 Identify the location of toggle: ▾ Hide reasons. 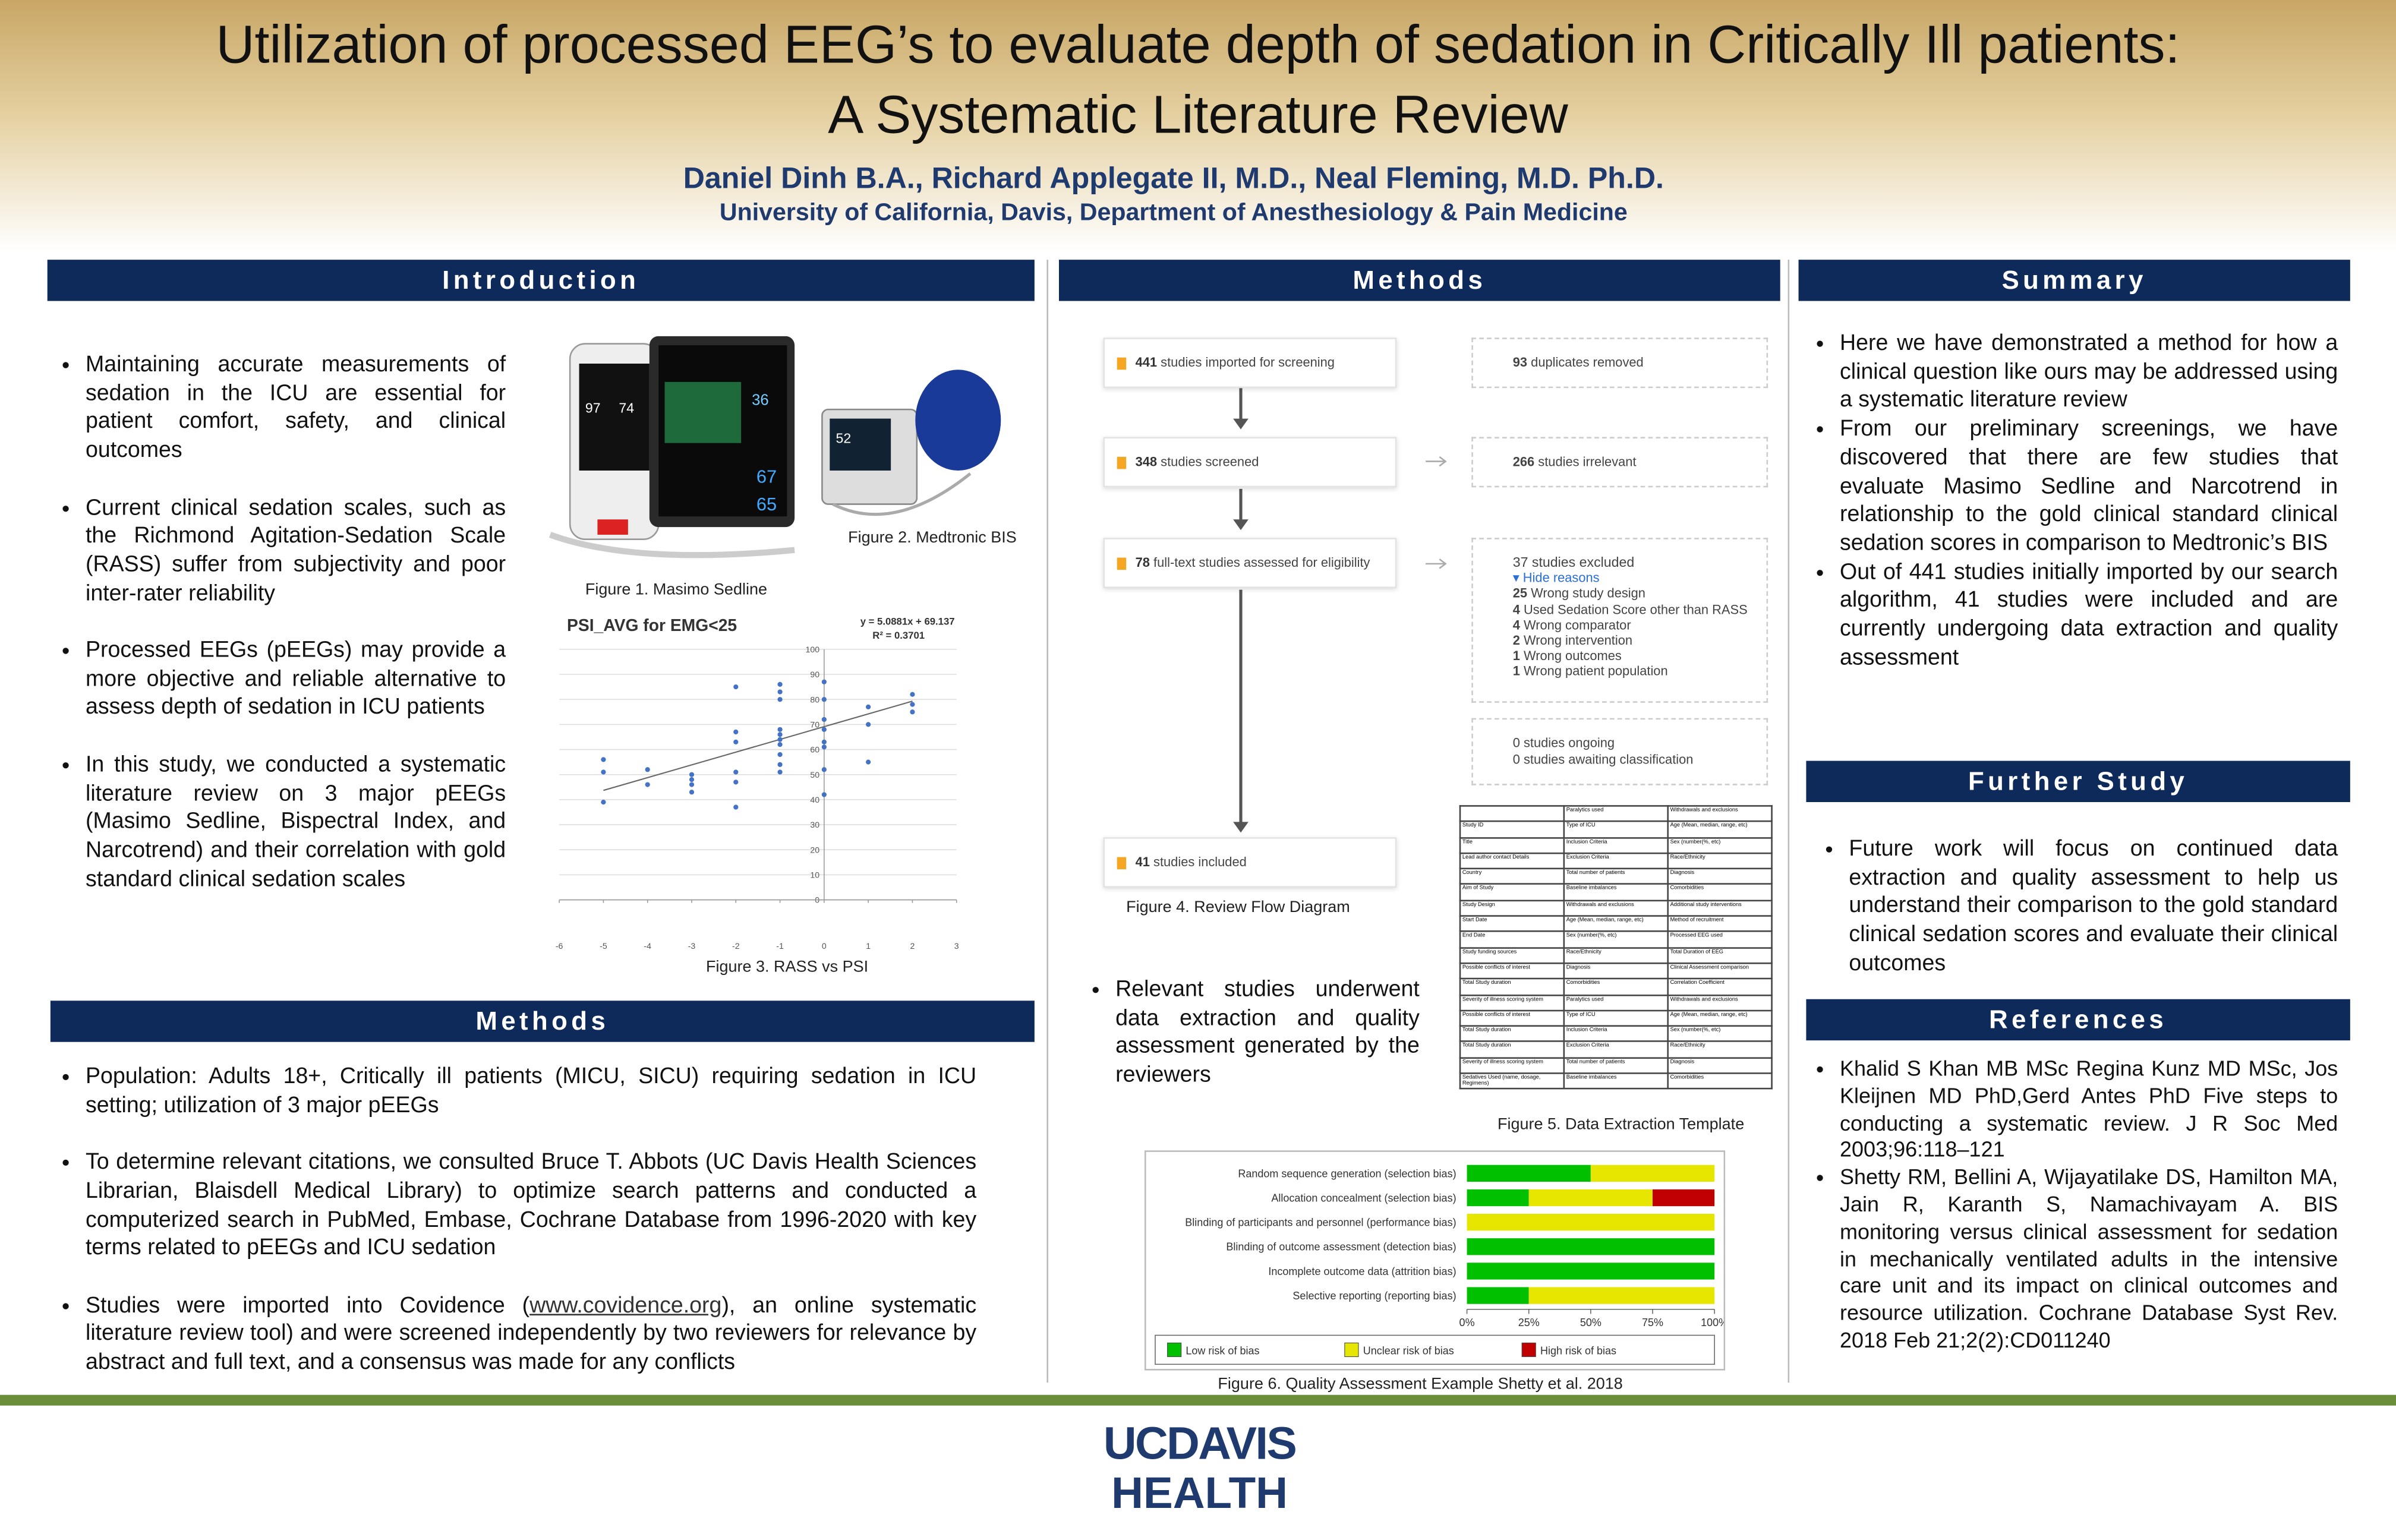
(1556, 578).